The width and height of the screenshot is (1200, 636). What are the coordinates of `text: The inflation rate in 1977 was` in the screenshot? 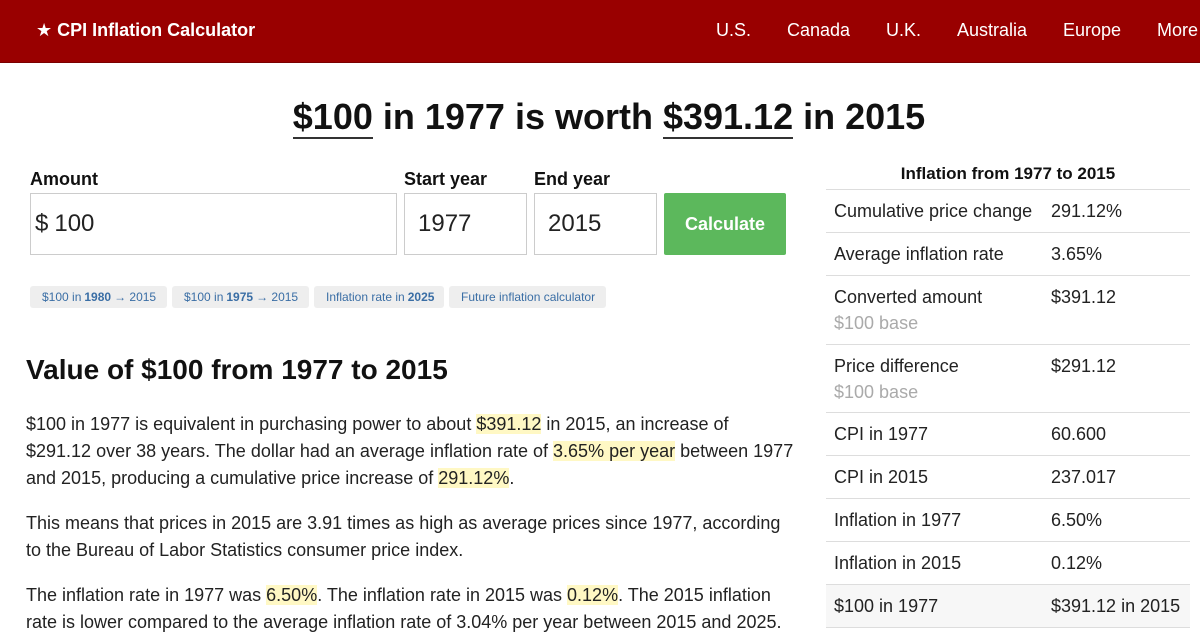 It's located at (146, 595).